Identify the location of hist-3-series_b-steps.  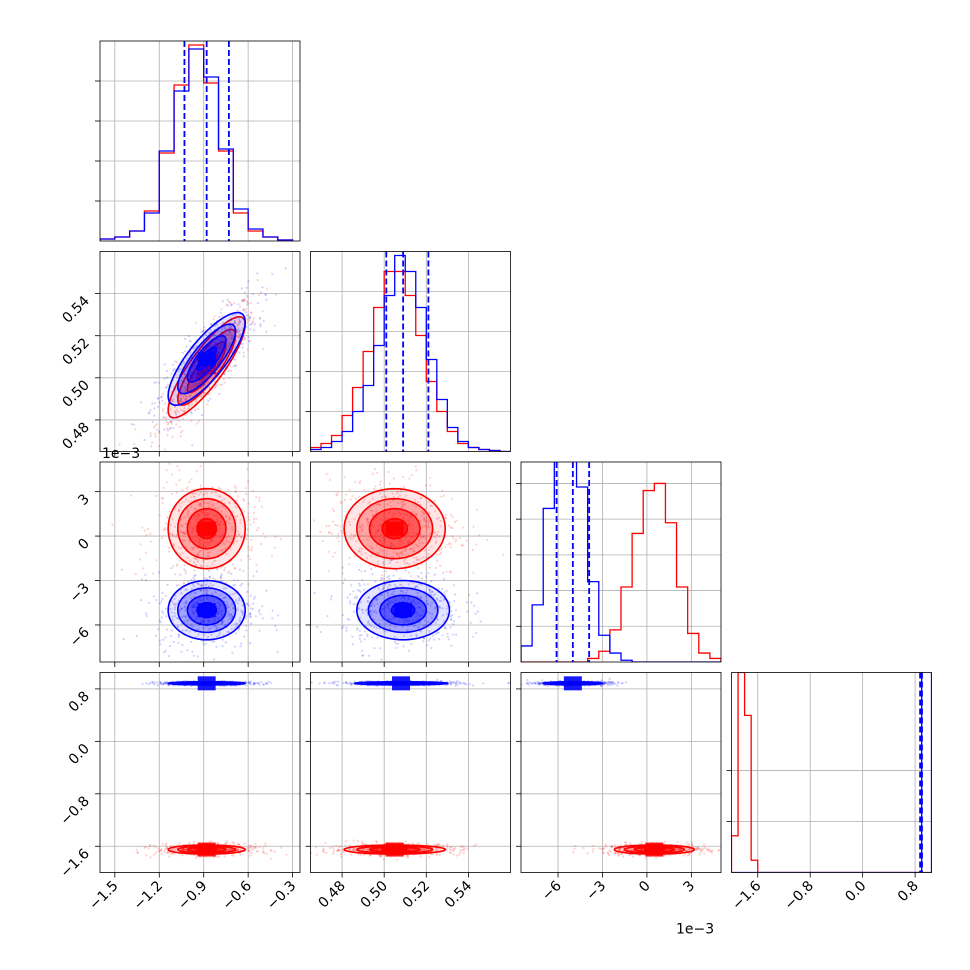
(831, 772).